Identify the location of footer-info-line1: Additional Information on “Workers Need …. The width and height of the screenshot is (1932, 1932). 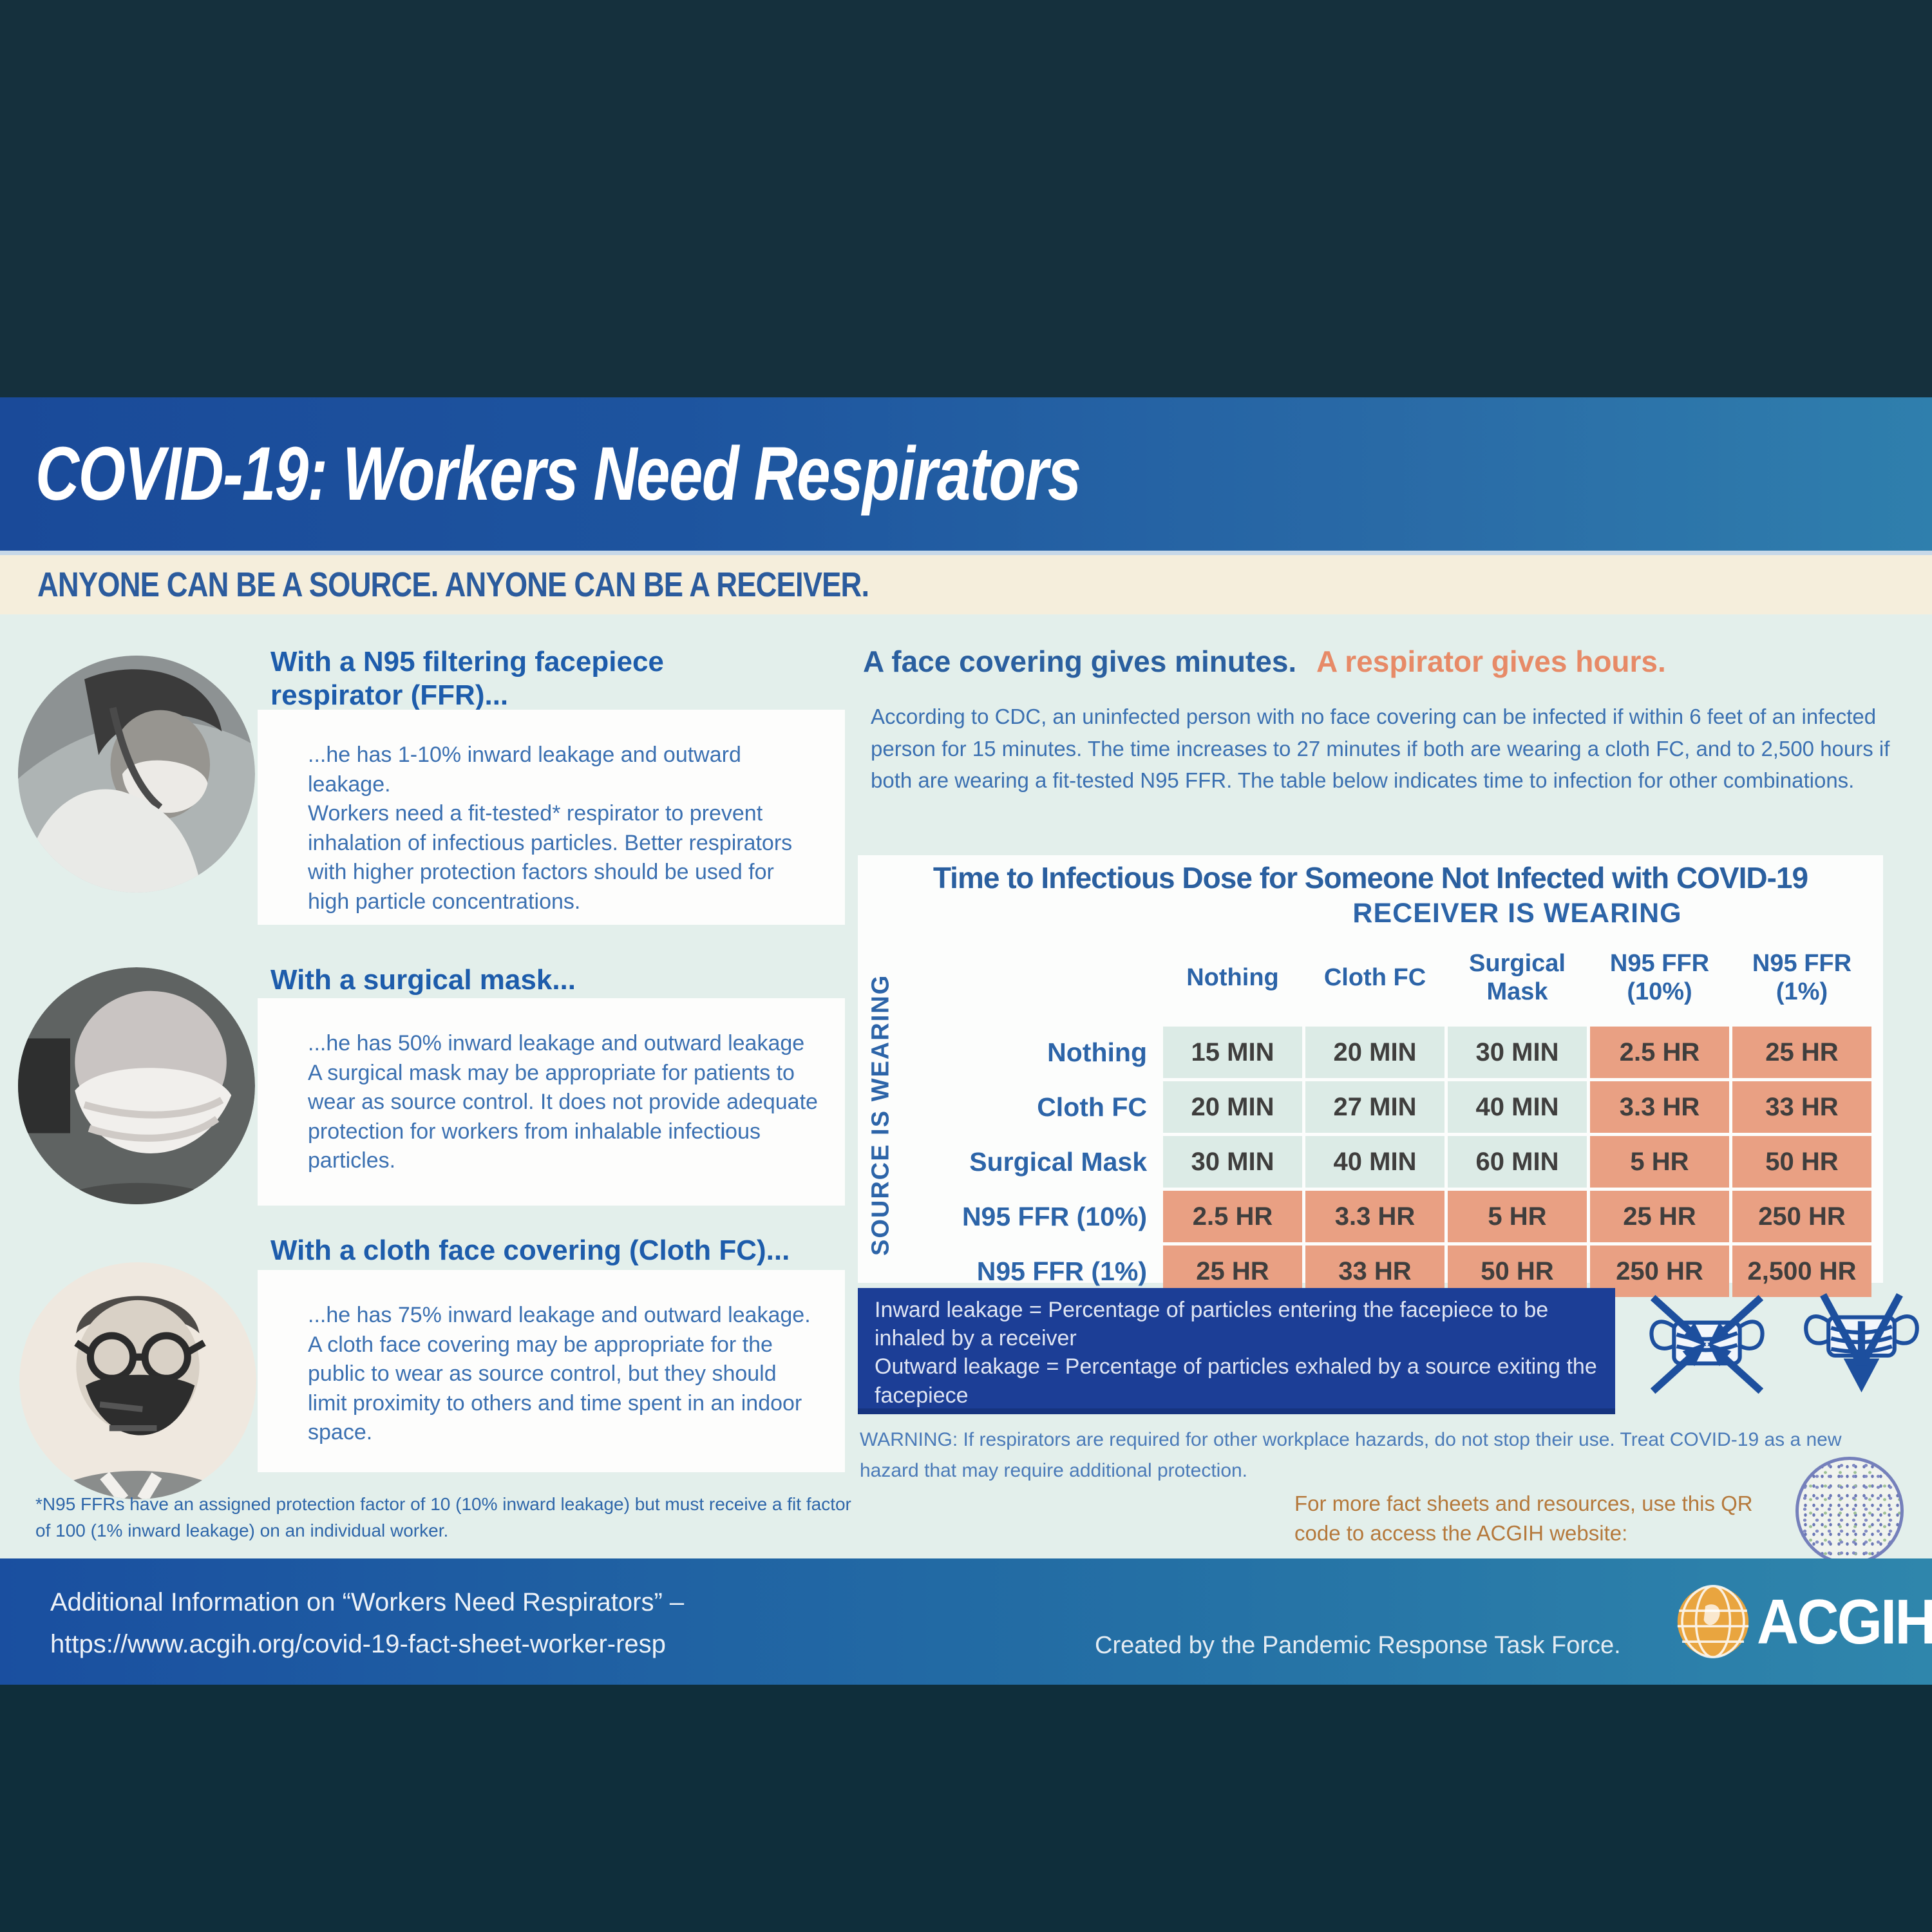
(367, 1602).